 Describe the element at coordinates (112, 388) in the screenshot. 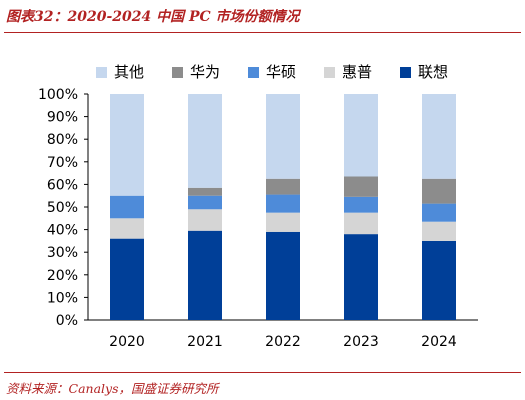

I see `source-note: 资料来源：Canalys，国盛证券研究所` at that location.